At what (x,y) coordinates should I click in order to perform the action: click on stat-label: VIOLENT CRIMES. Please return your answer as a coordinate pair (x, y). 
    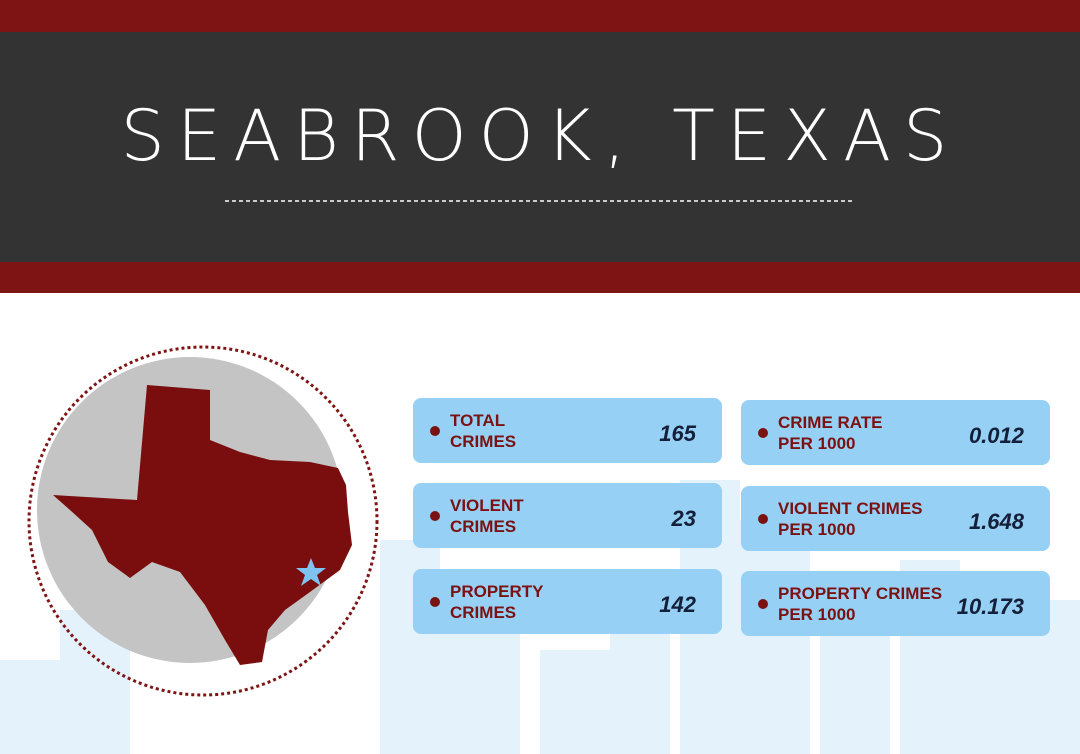
    Looking at the image, I should click on (850, 508).